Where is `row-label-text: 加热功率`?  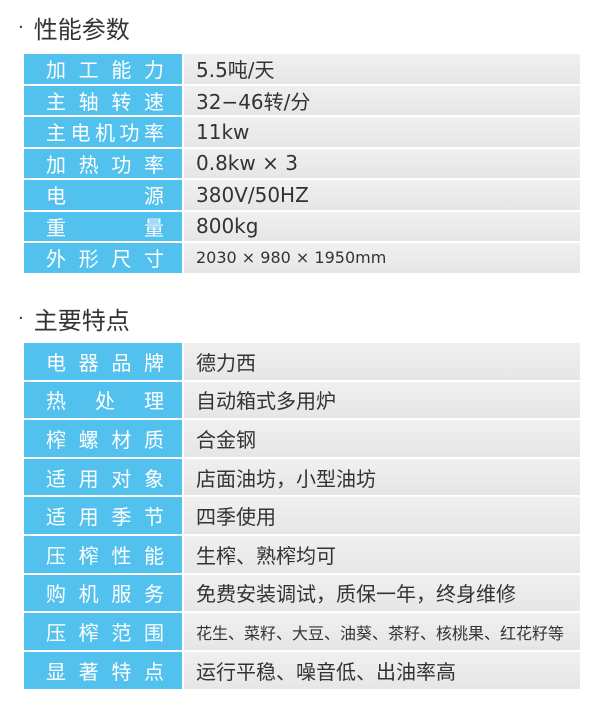 row-label-text: 加热功率 is located at coordinates (105, 164).